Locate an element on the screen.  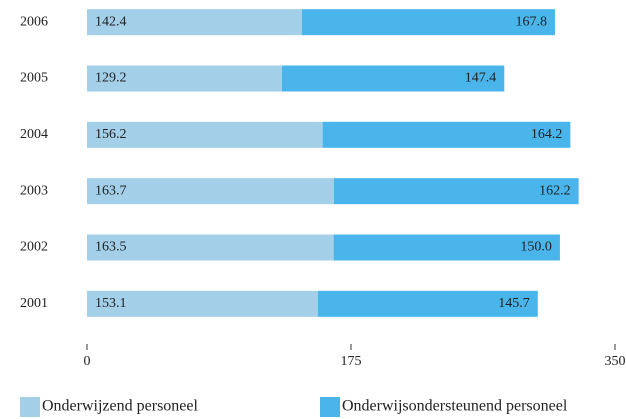
value-label: 163.7 is located at coordinates (111, 190).